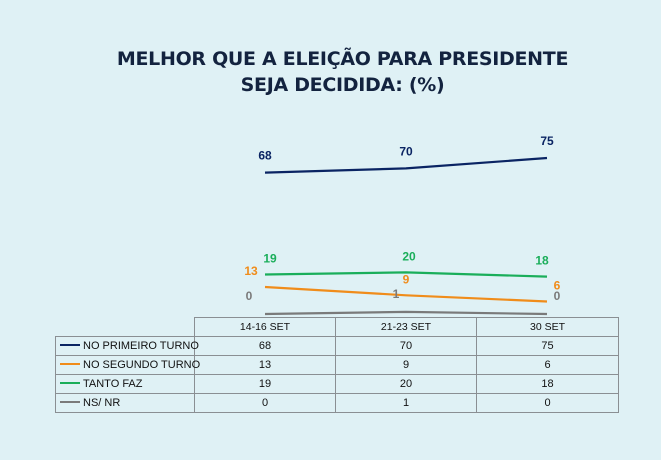  What do you see at coordinates (409, 256) in the screenshot?
I see `data-label: 20` at bounding box center [409, 256].